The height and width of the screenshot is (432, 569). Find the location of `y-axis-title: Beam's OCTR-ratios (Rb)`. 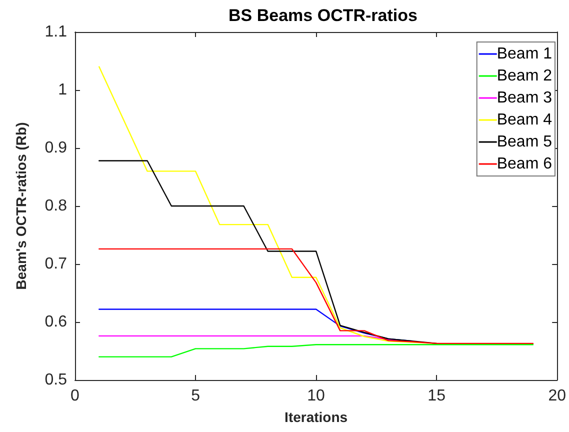

y-axis-title: Beam's OCTR-ratios (Rb) is located at coordinates (21, 206).